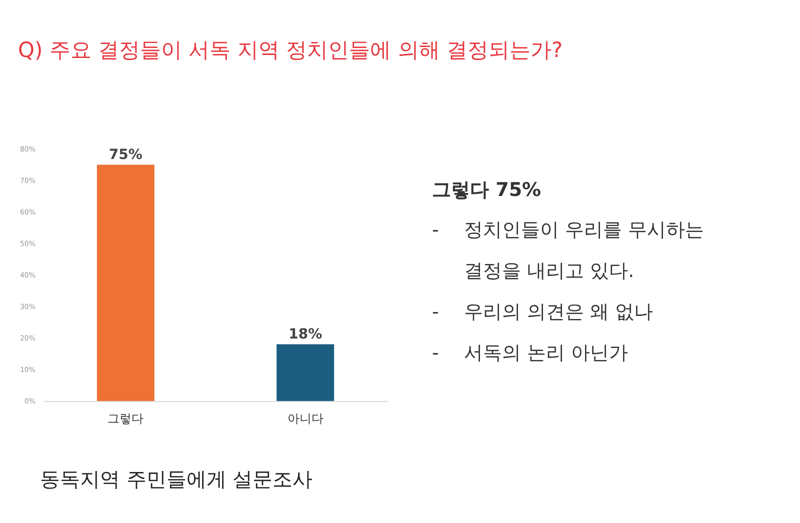 Image resolution: width=800 pixels, height=523 pixels. Describe the element at coordinates (176, 479) in the screenshot. I see `text: 동독지역 주민들에게 설문조사` at that location.